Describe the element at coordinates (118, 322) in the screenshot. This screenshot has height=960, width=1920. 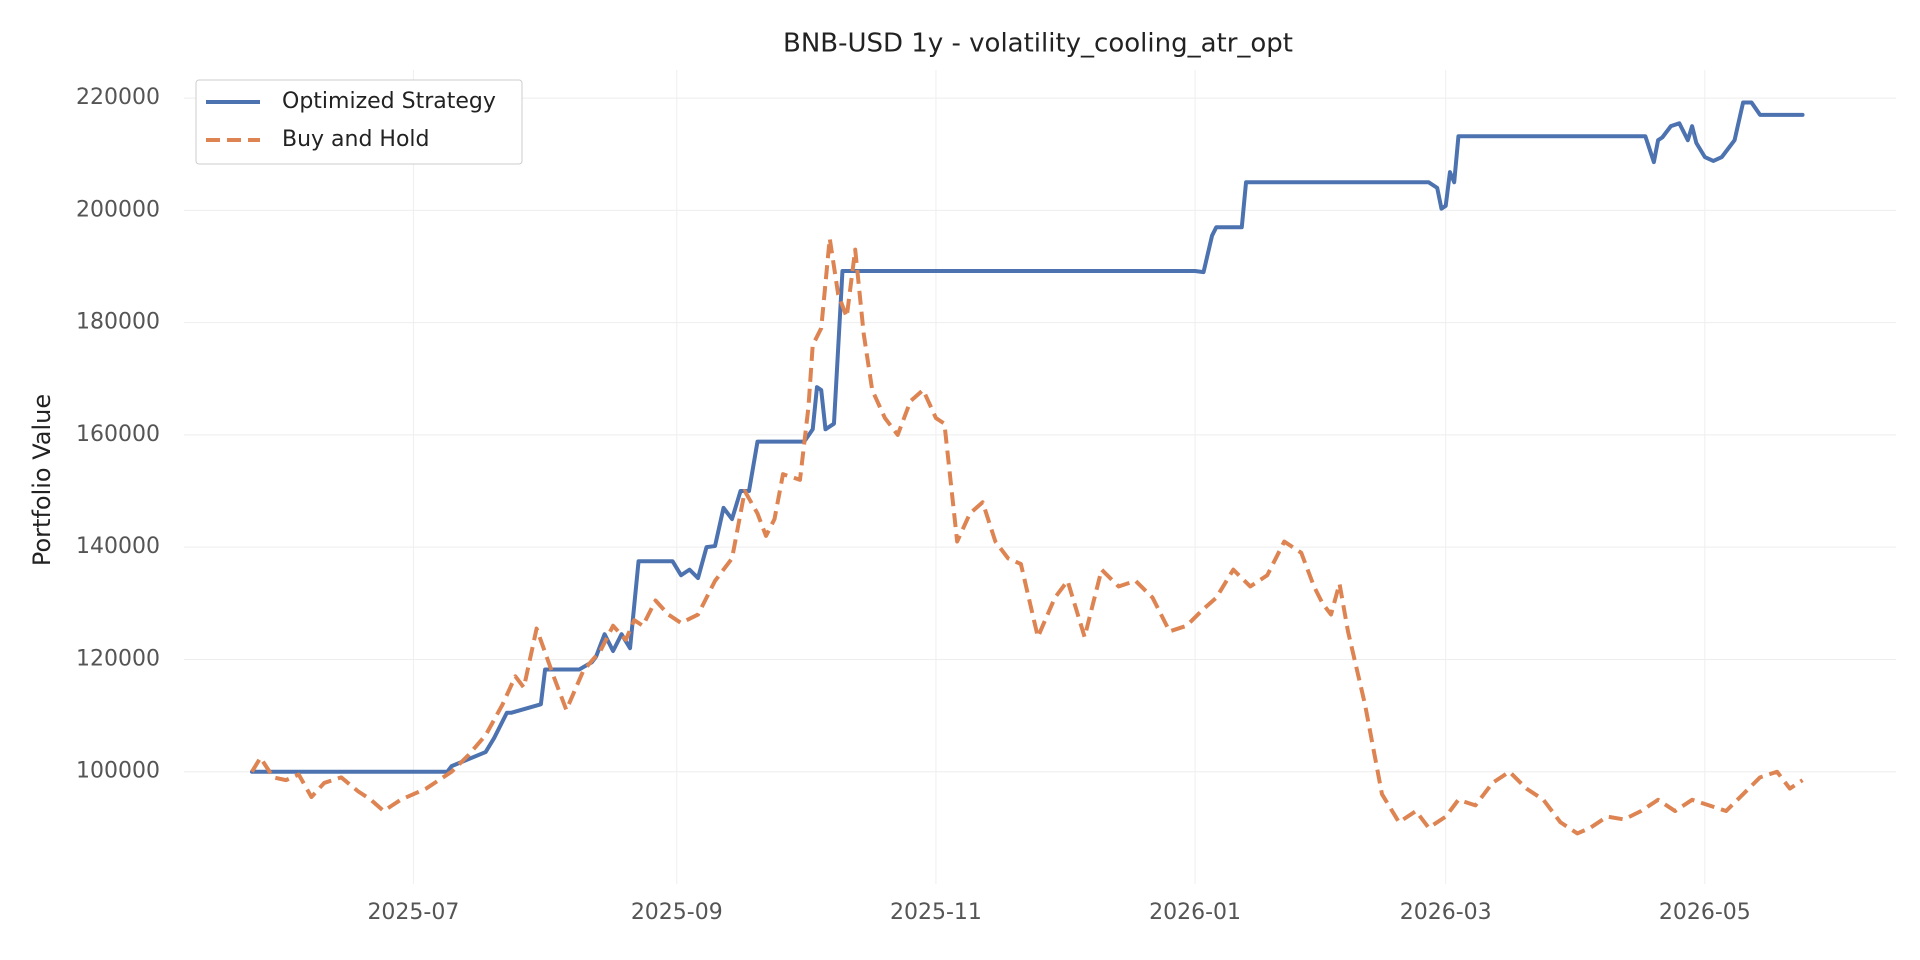
I see `y-tick-label: 180000` at that location.